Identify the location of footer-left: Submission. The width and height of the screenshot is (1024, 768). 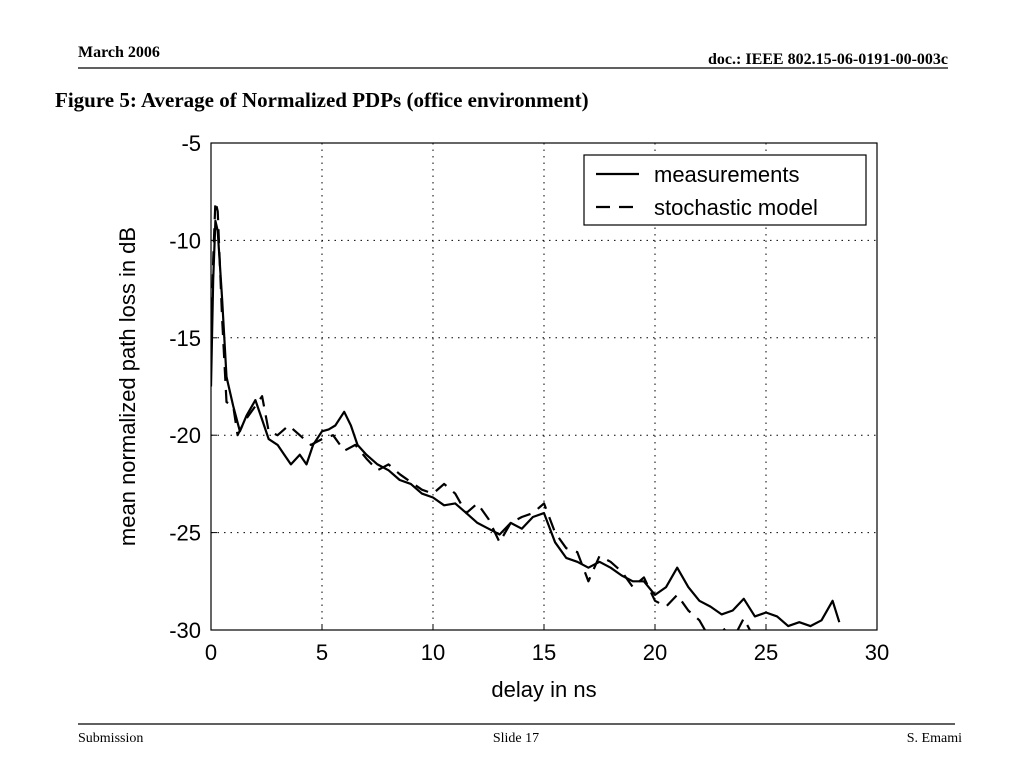
(110, 738).